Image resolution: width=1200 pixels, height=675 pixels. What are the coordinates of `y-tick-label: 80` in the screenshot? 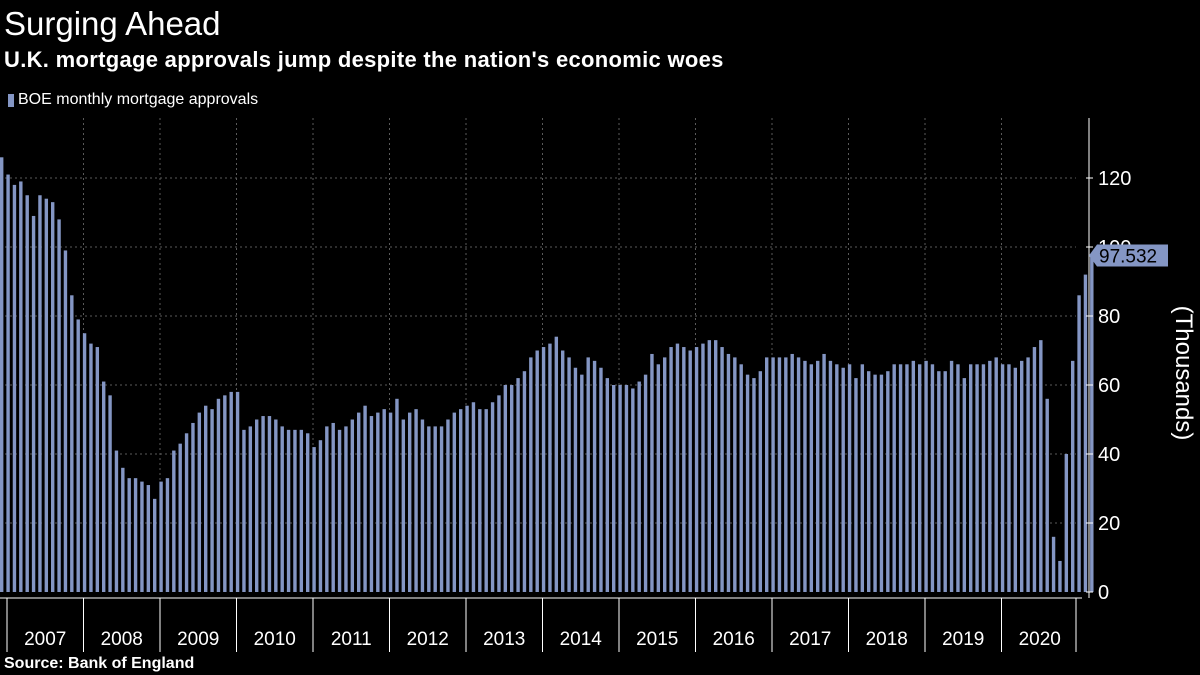 It's located at (1109, 317).